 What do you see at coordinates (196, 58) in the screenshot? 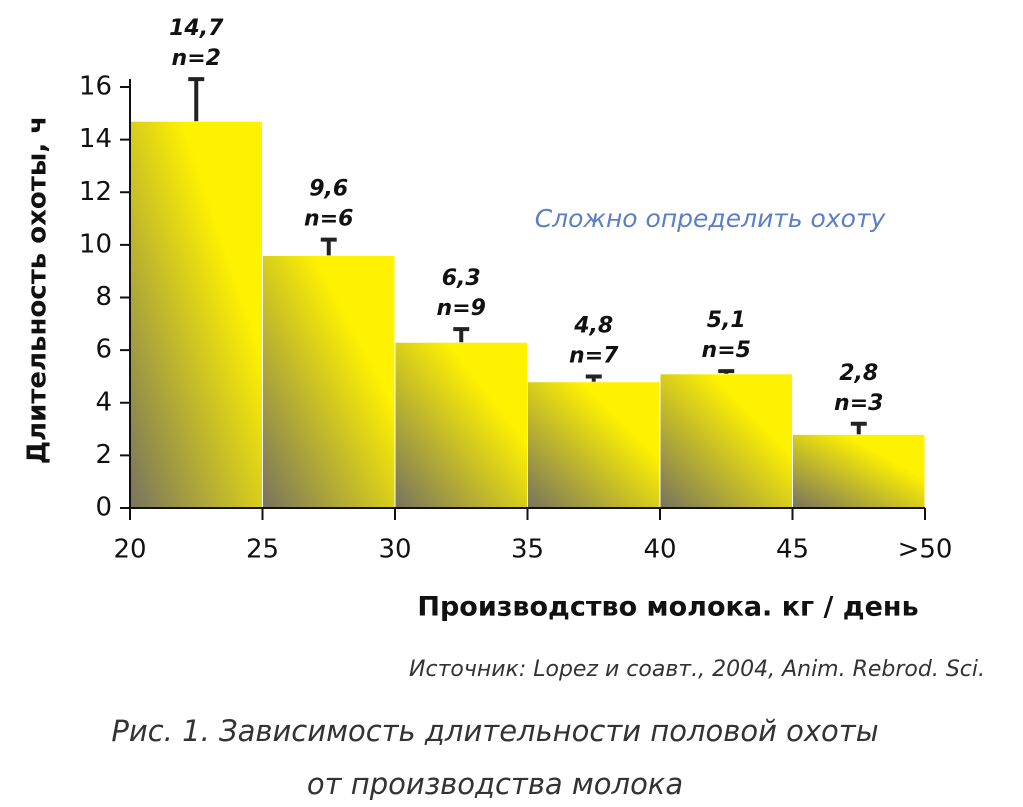
I see `n-label: n=2` at bounding box center [196, 58].